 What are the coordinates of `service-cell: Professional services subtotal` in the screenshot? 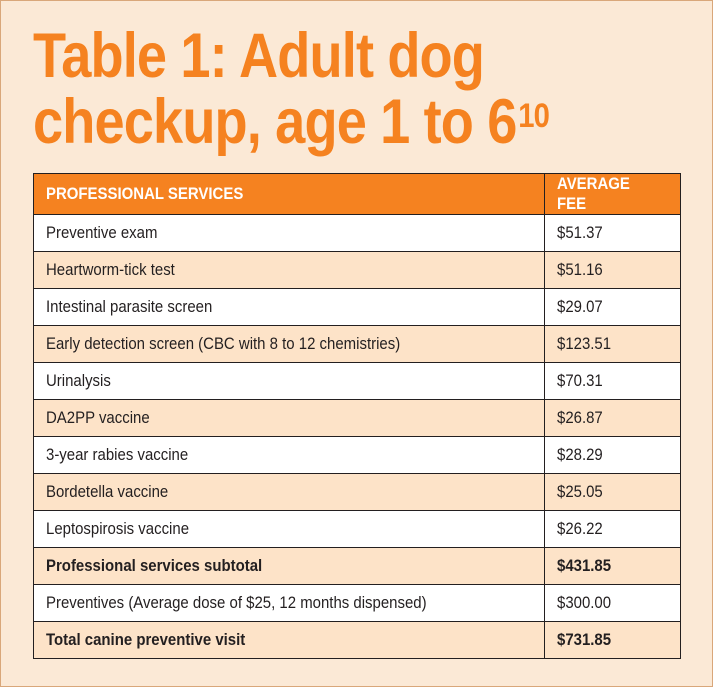 It's located at (289, 566).